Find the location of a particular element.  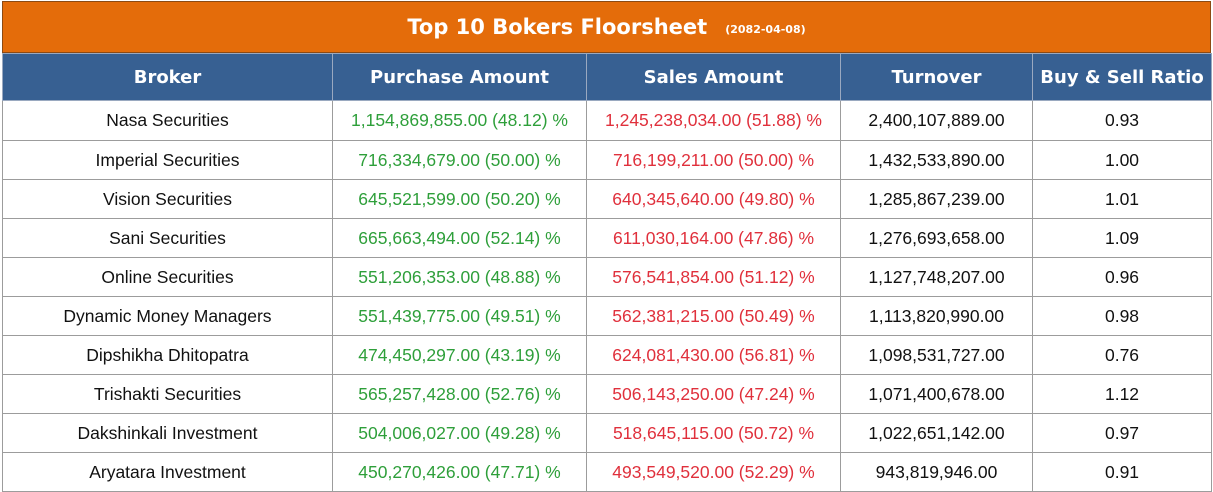

cell-buy-sell-ratio: 0.76 is located at coordinates (1122, 355).